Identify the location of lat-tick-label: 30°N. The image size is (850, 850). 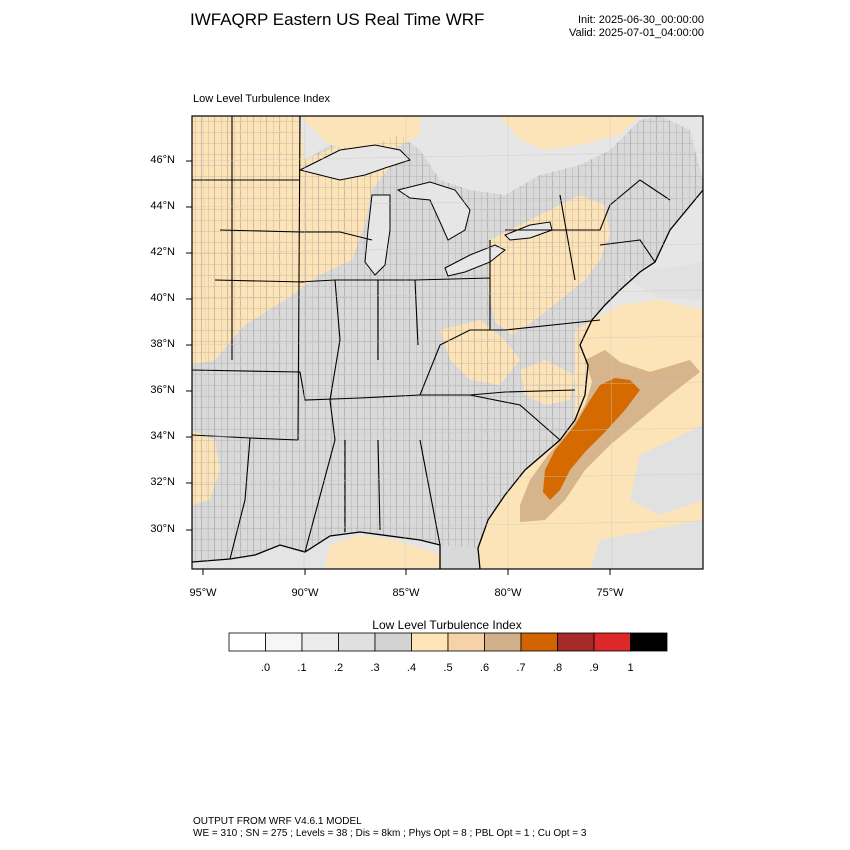
(162, 529).